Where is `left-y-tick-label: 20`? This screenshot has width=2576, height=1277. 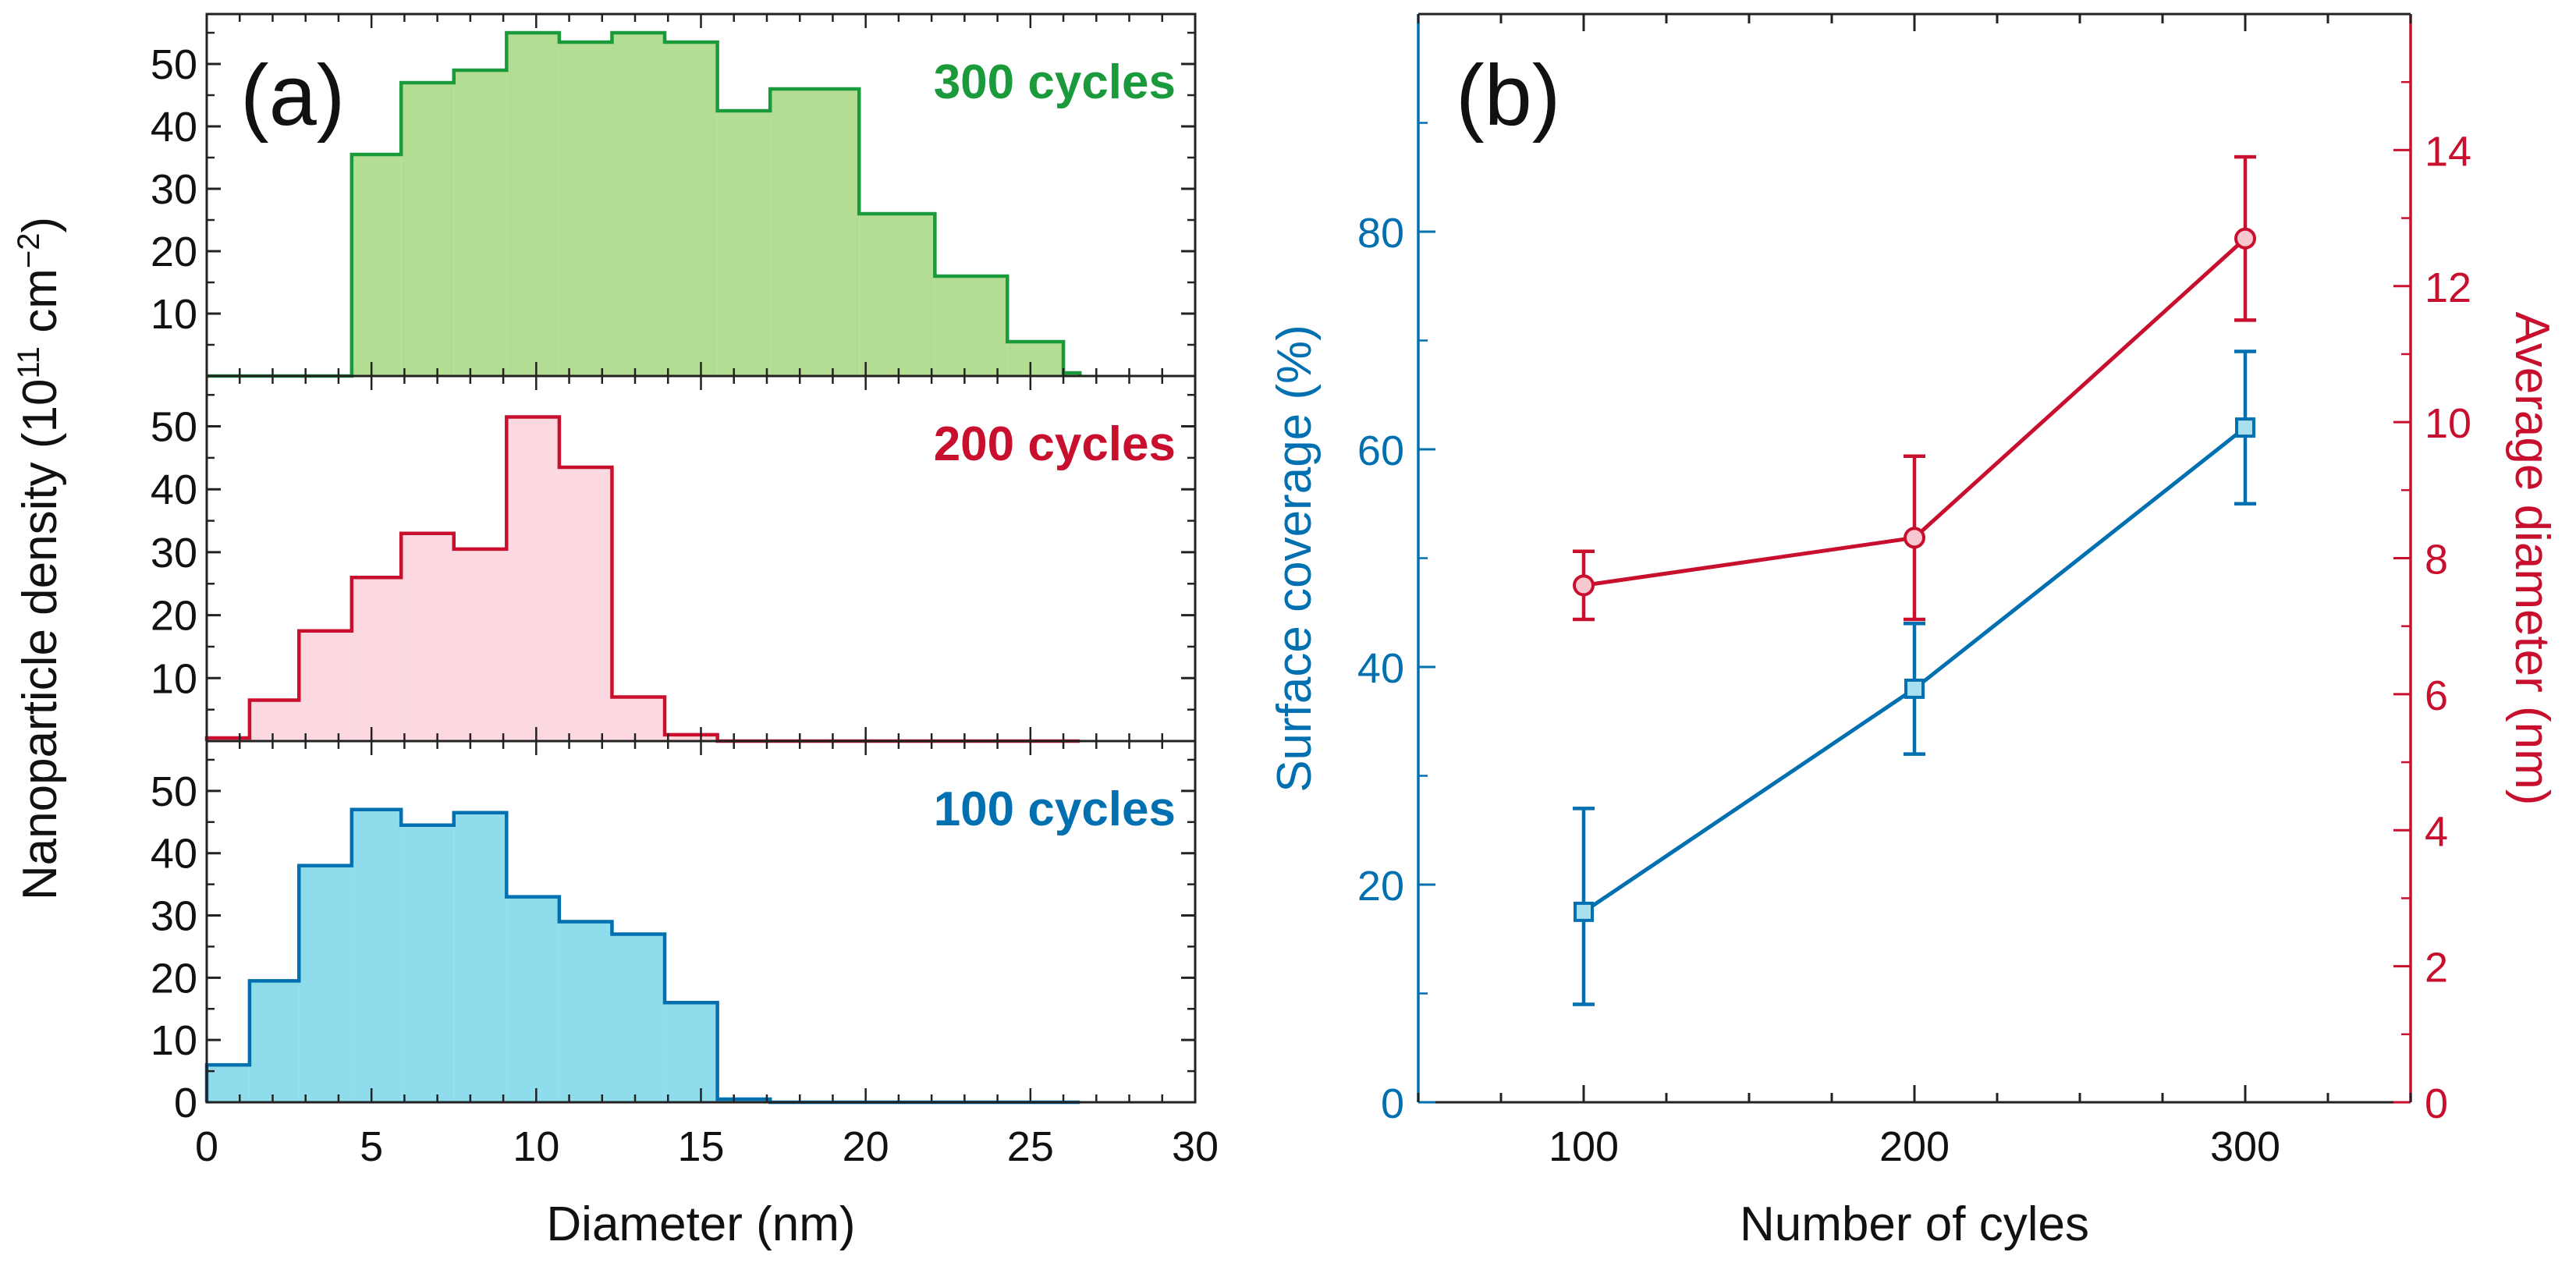
left-y-tick-label: 20 is located at coordinates (1380, 886).